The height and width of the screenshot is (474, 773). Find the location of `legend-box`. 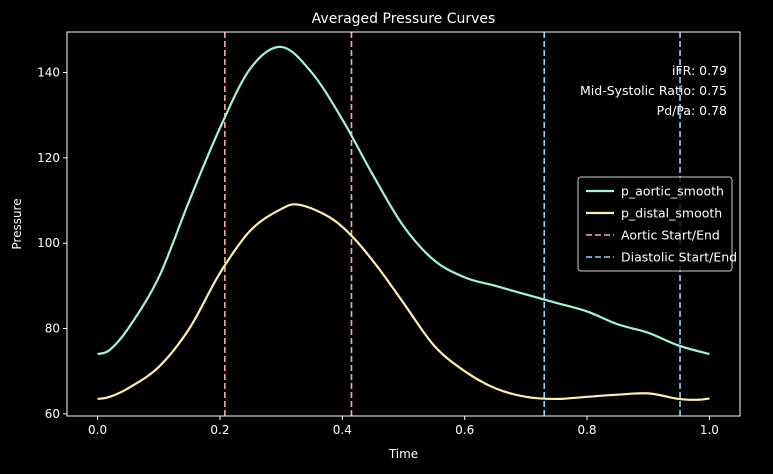

legend-box is located at coordinates (655, 224).